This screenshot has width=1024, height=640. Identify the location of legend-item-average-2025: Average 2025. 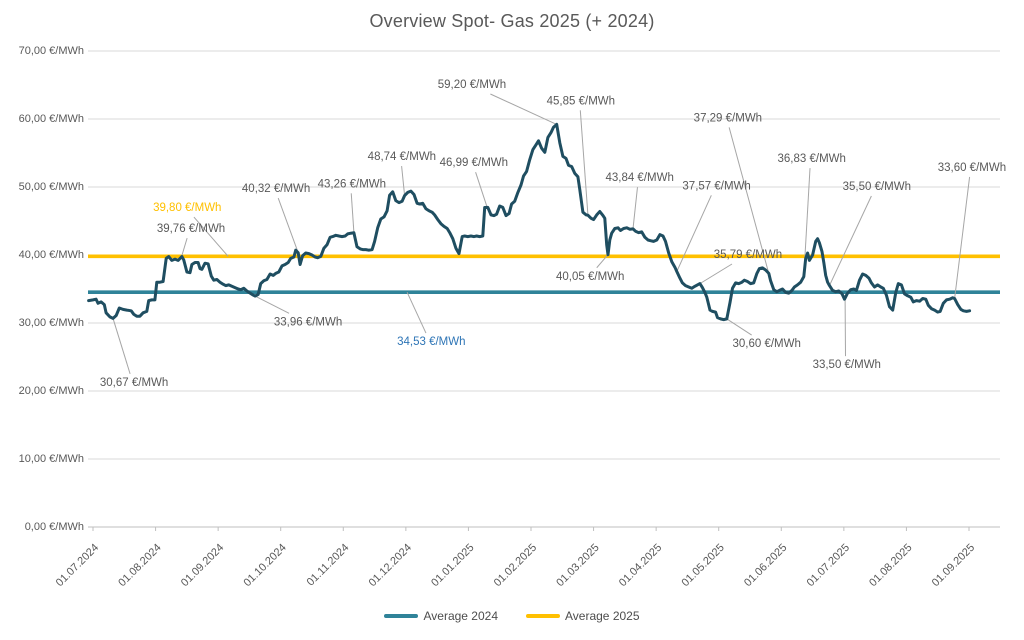
(583, 616).